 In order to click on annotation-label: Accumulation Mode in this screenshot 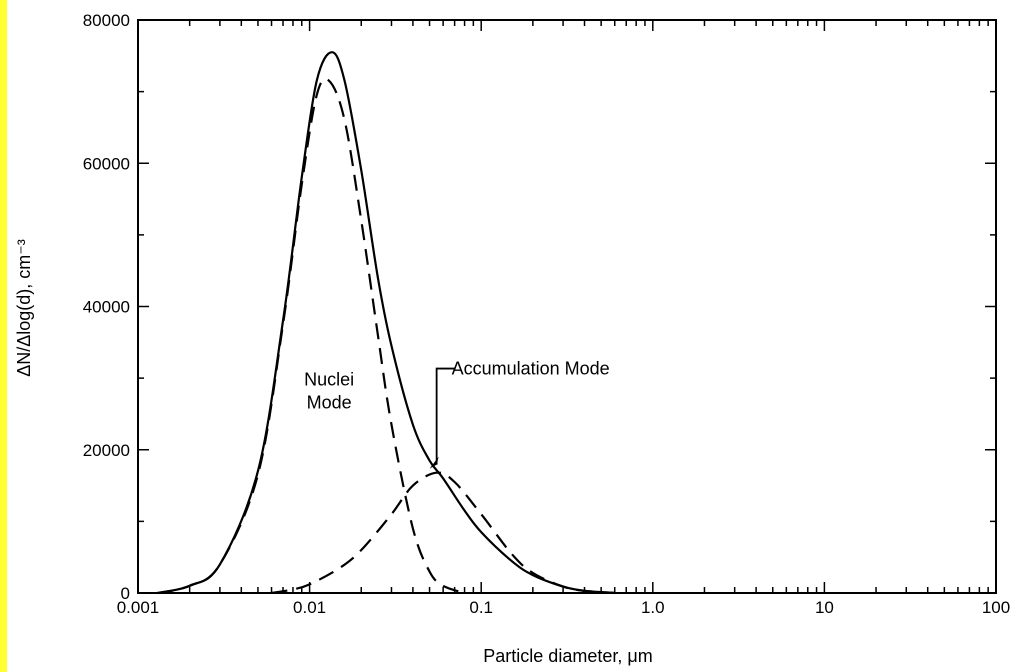, I will do `click(531, 369)`.